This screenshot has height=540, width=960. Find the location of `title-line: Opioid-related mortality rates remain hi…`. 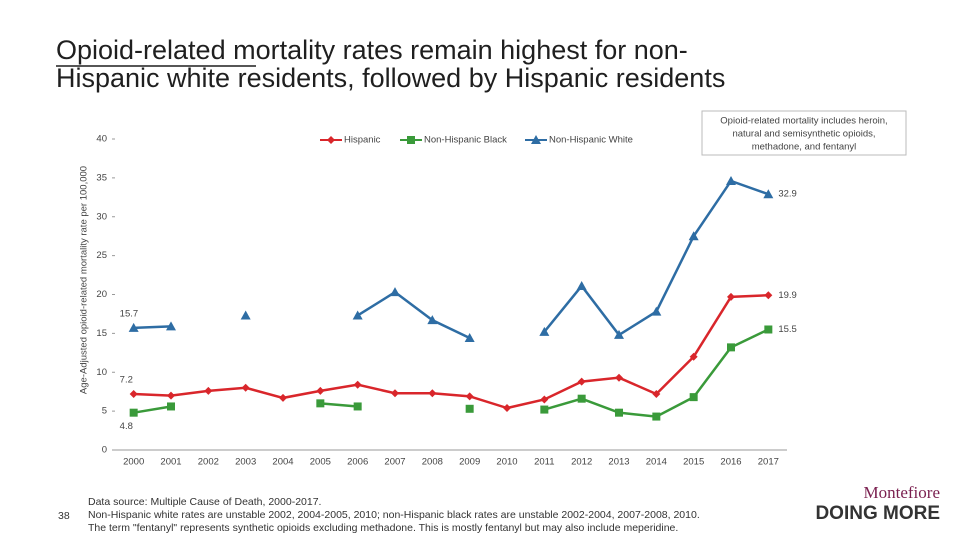

title-line: Opioid-related mortality rates remain hi… is located at coordinates (372, 50).